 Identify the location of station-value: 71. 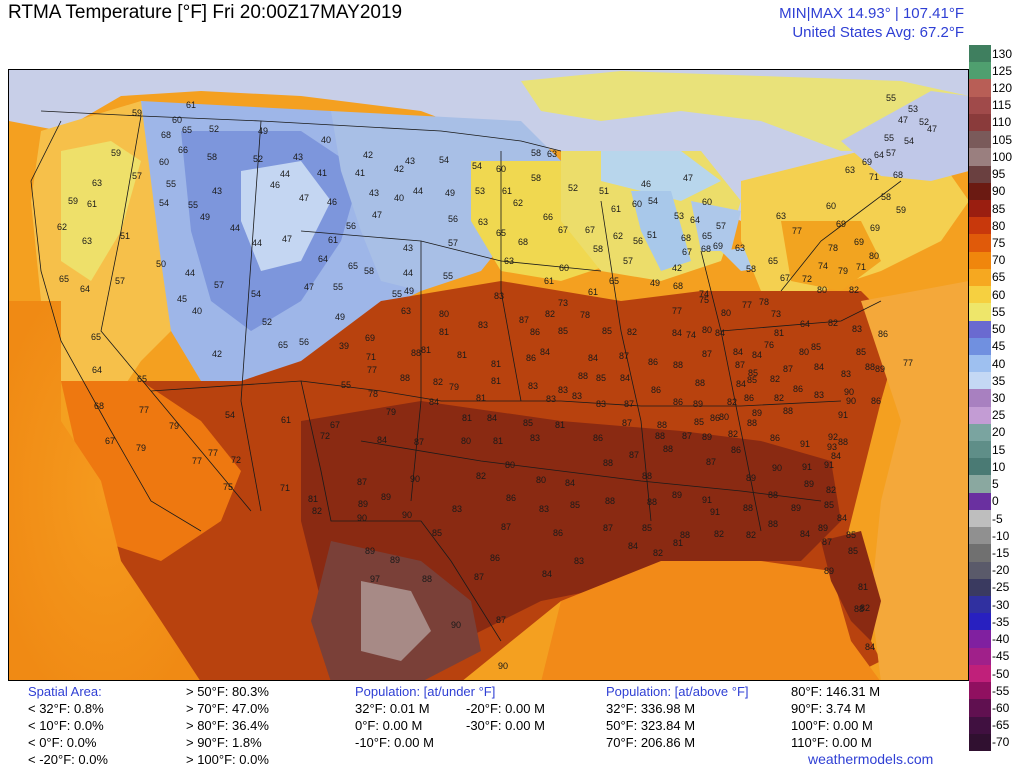
(371, 357).